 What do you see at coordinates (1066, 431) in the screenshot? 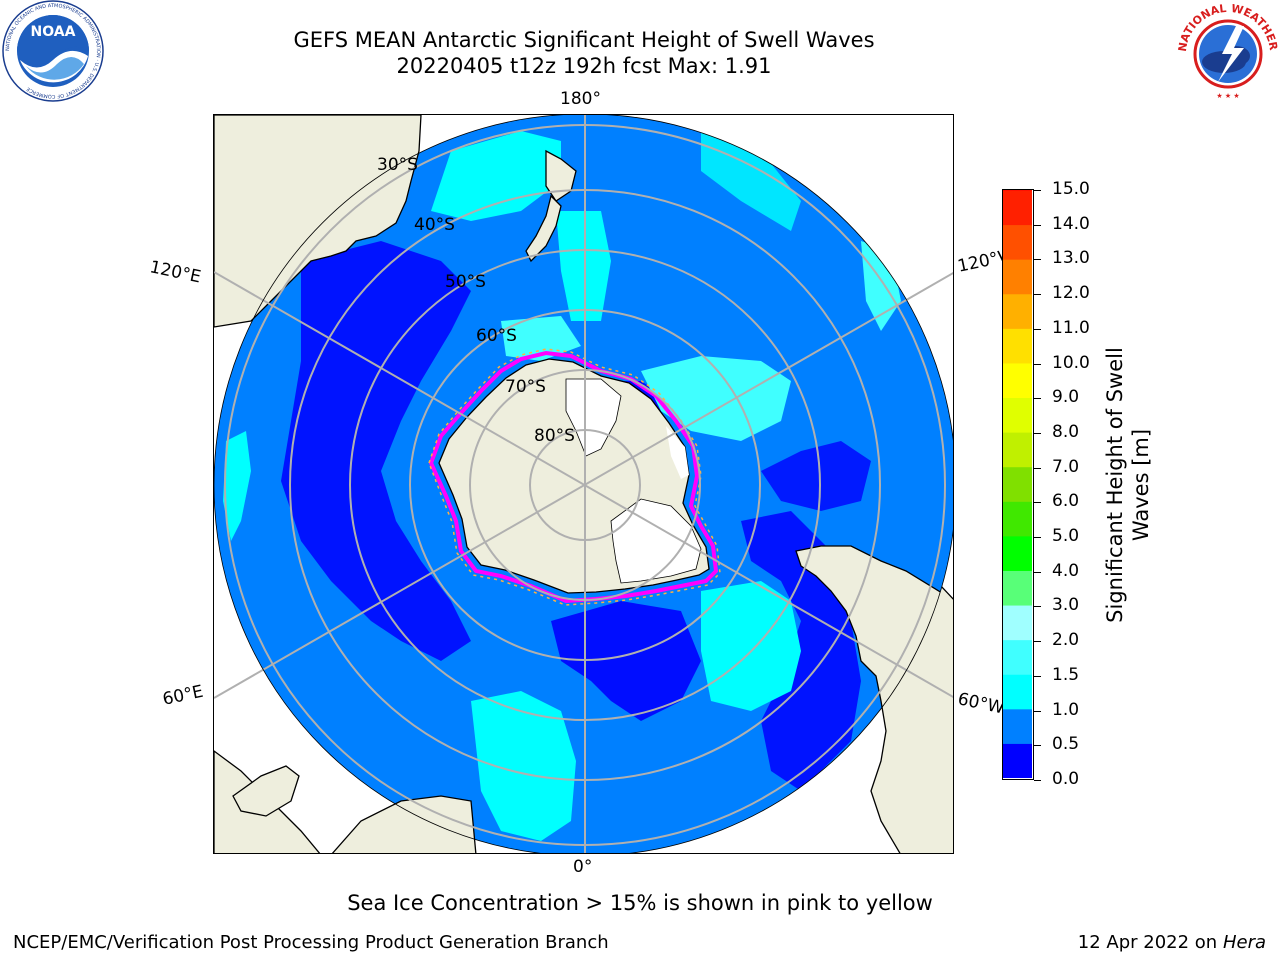
I see `colorbar-tick-label: 8.0` at bounding box center [1066, 431].